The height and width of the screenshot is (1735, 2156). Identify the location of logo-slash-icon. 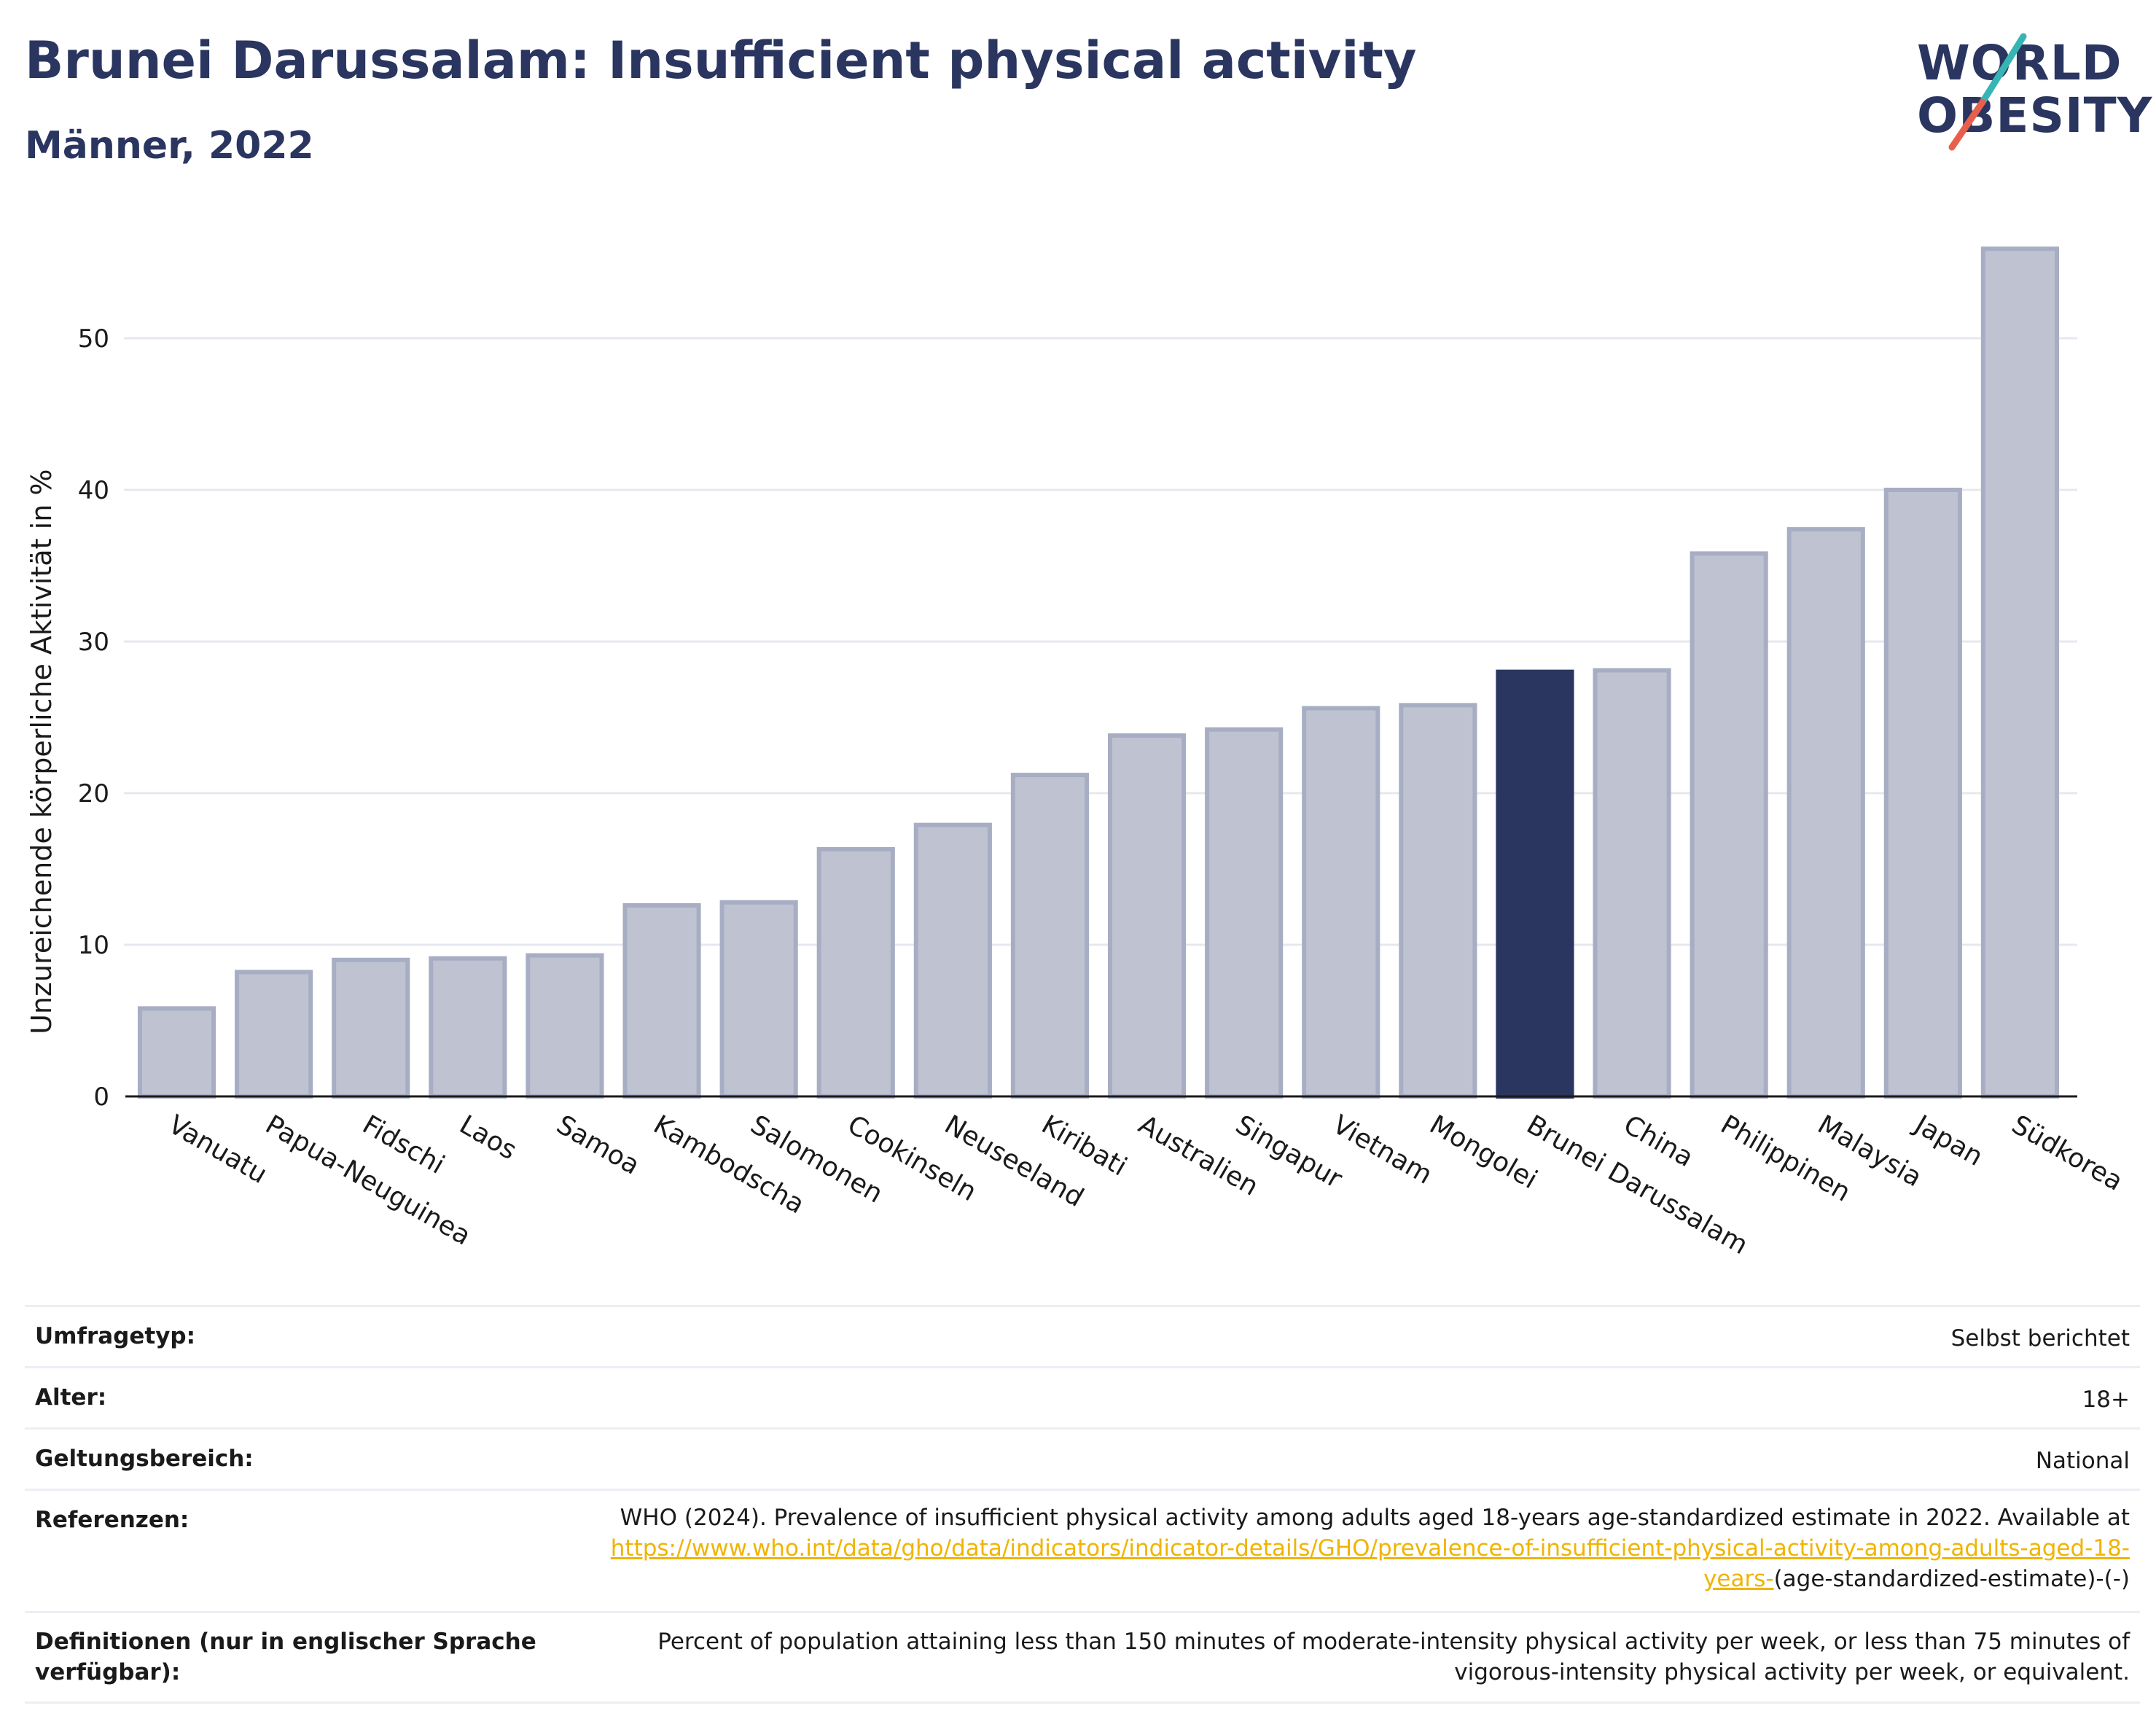
(1988, 92).